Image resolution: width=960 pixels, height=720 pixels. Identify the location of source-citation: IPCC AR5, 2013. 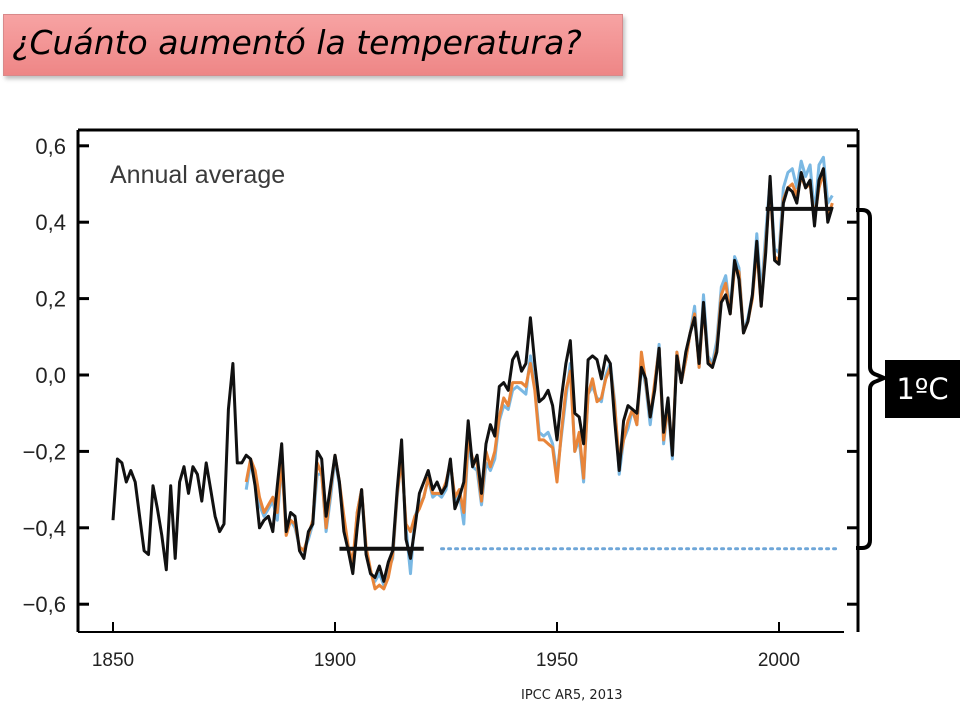
(572, 695).